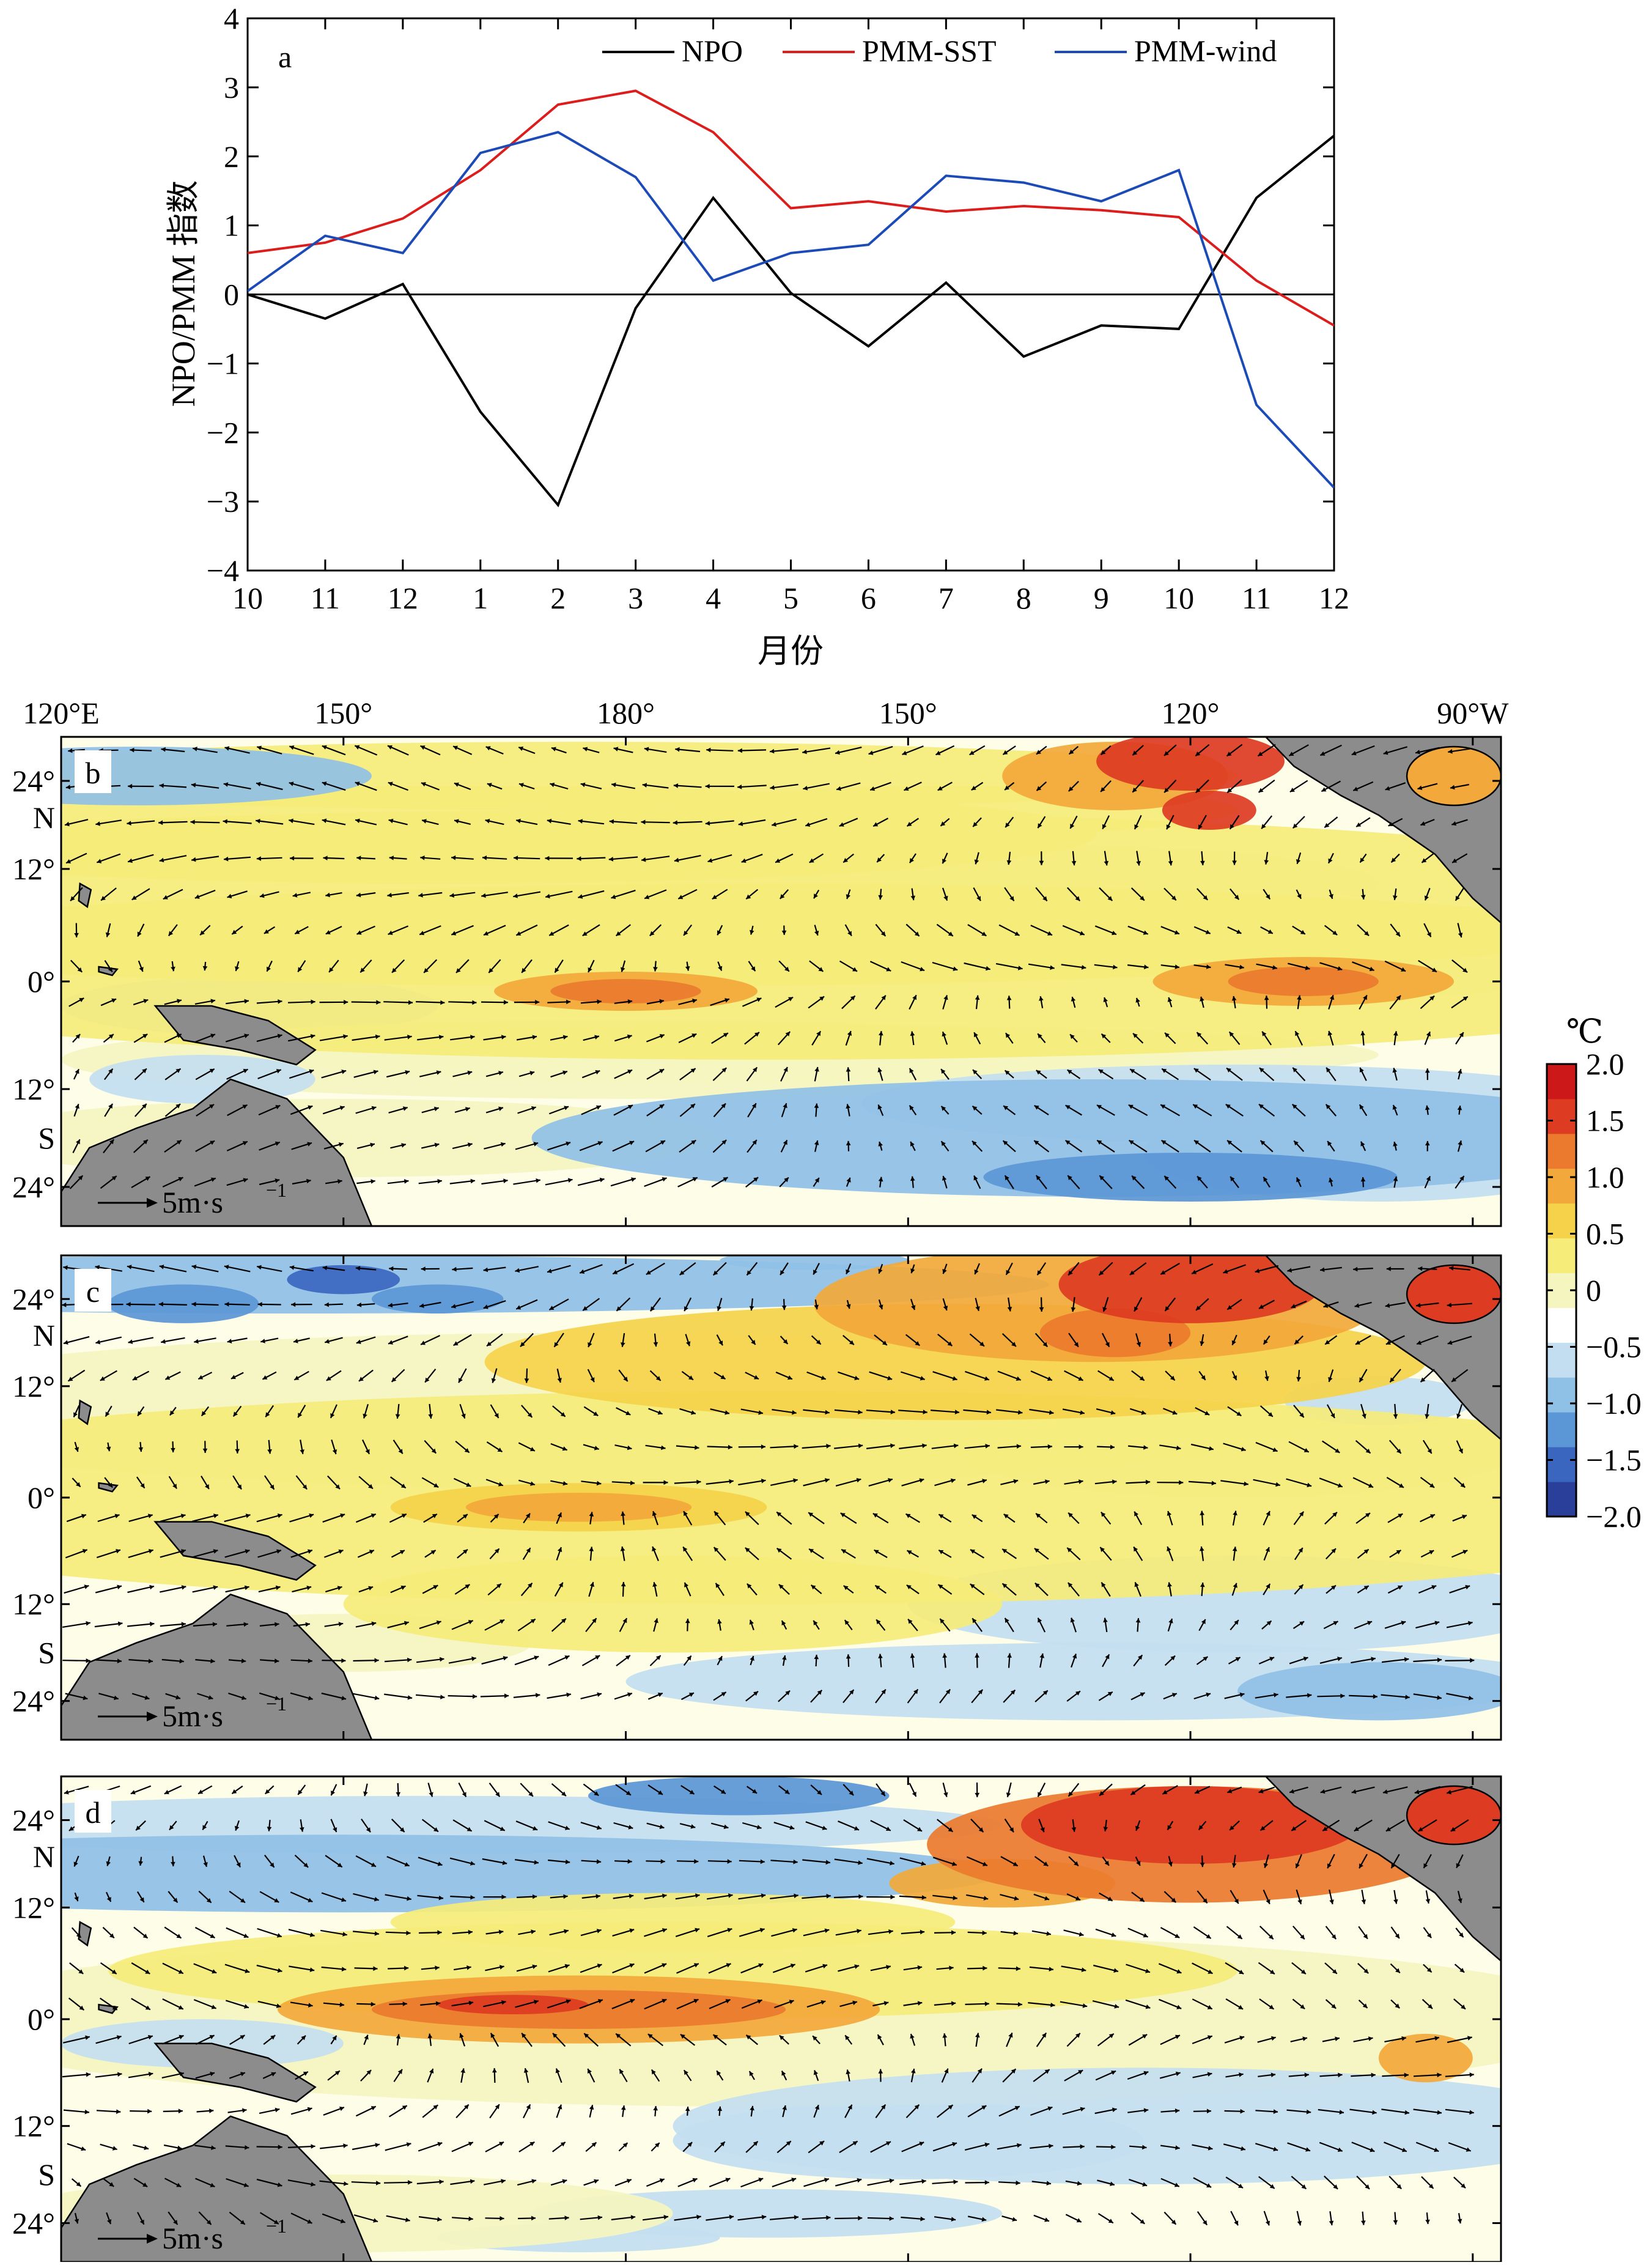 The width and height of the screenshot is (1652, 2265). I want to click on legend: NPO PMM-SST PMM-wind, so click(939, 51).